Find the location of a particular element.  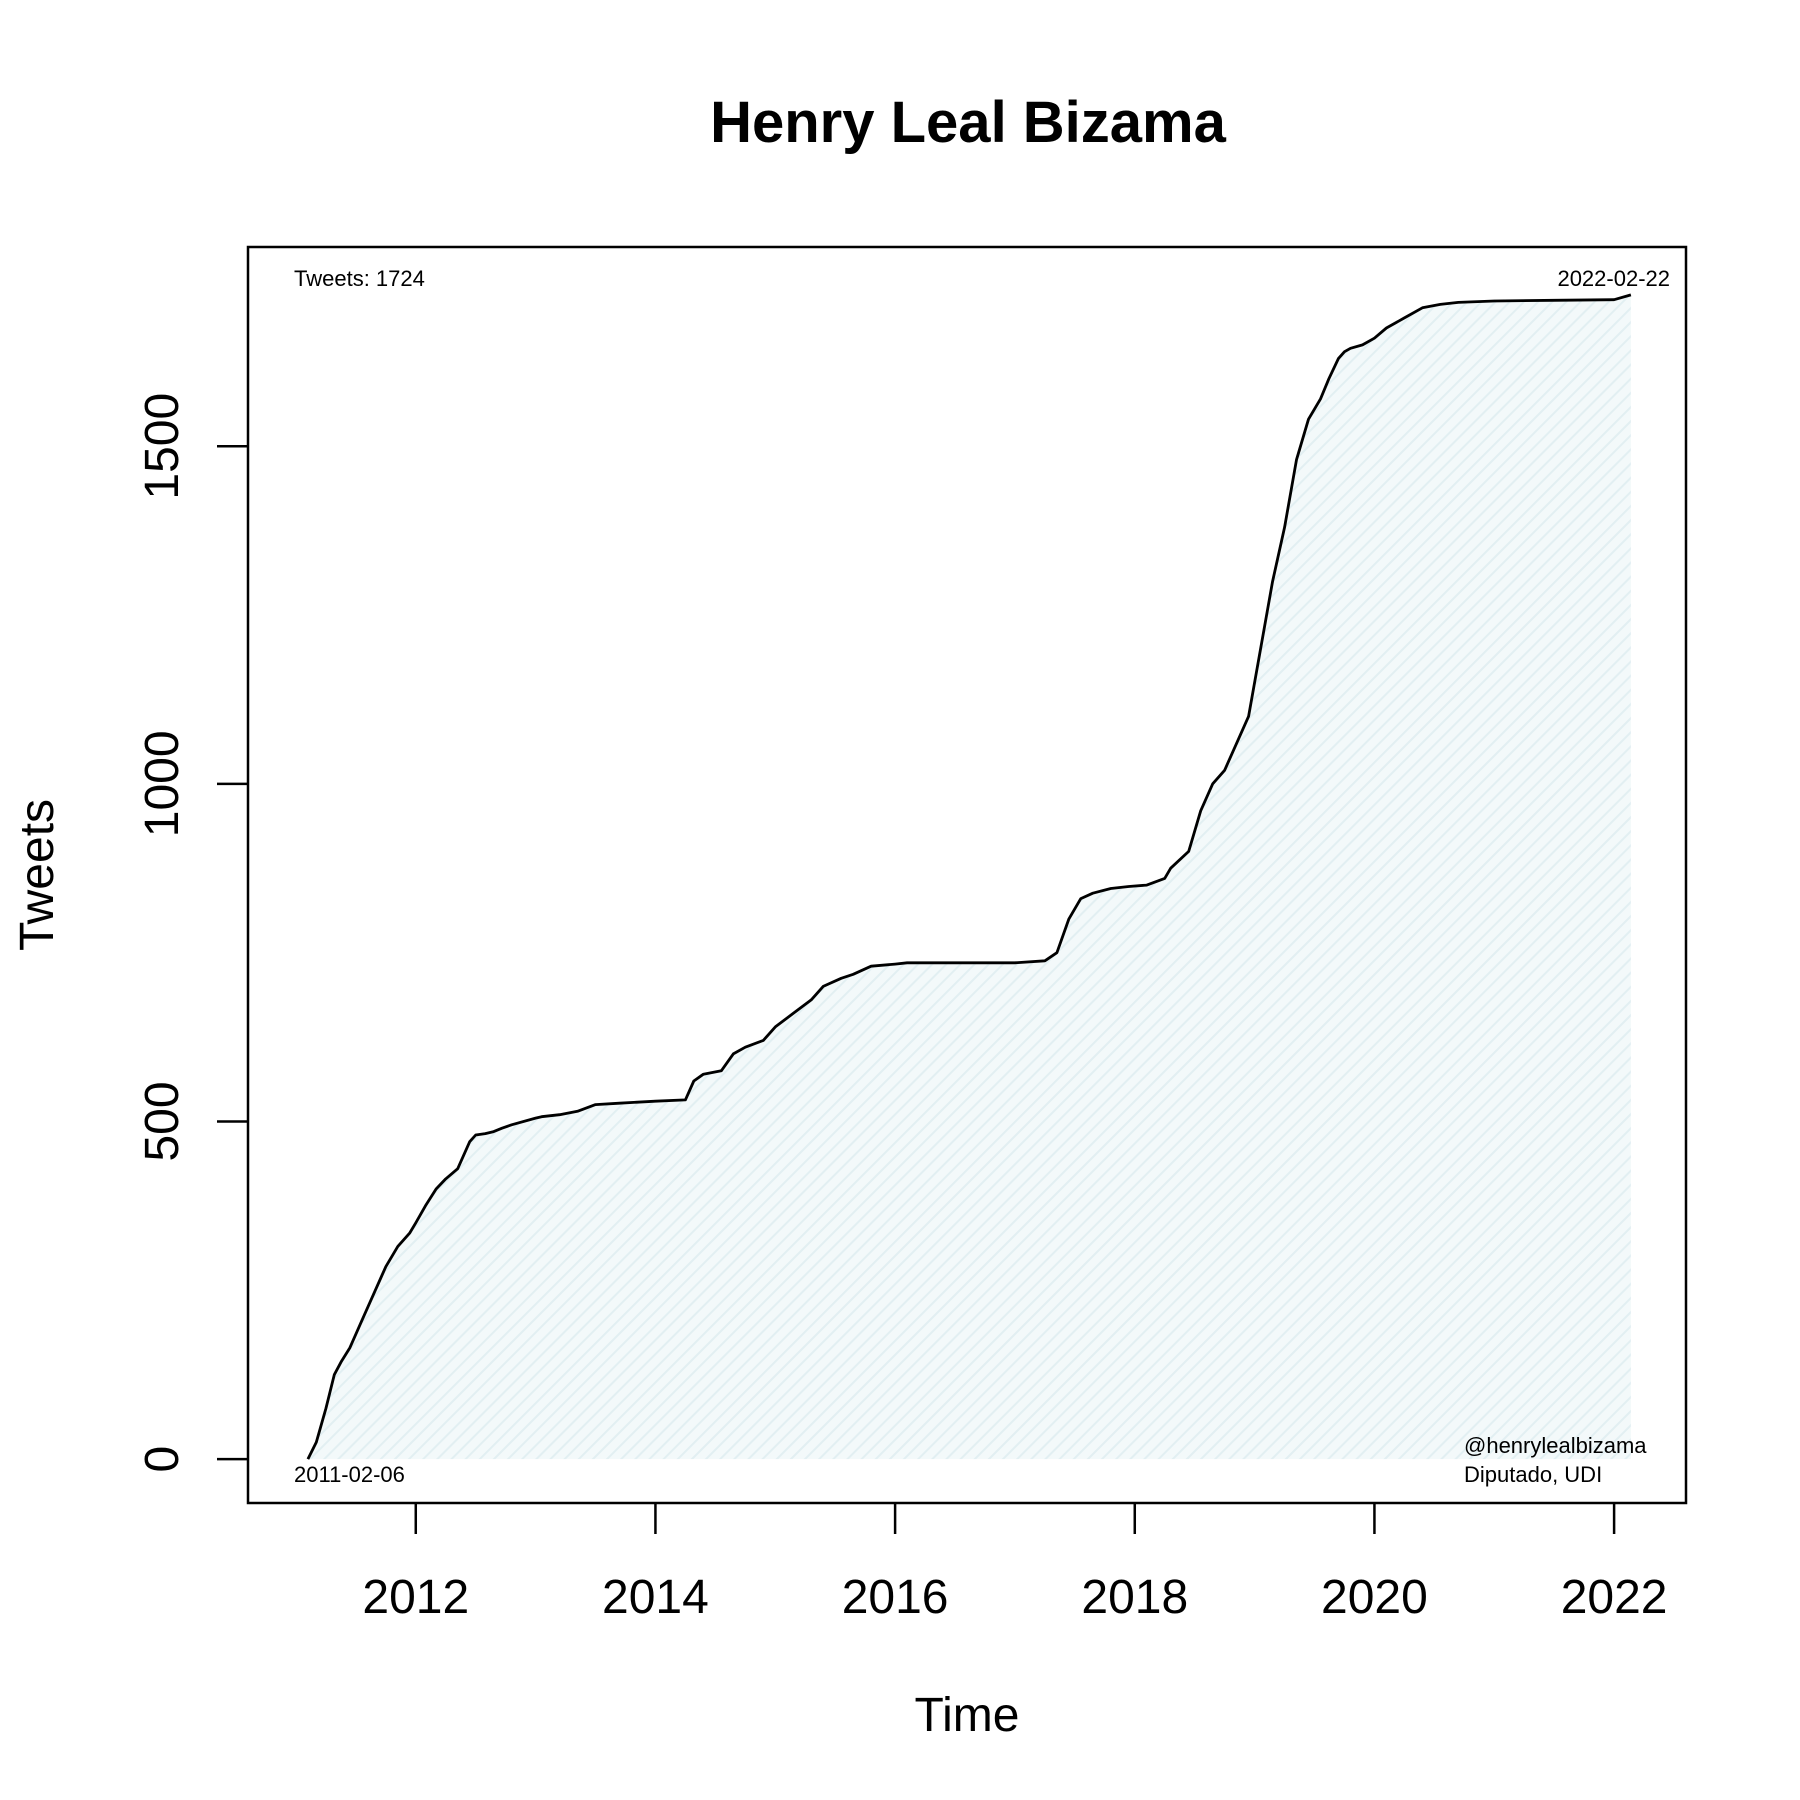

x-tick-label: 2014 is located at coordinates (655, 1597).